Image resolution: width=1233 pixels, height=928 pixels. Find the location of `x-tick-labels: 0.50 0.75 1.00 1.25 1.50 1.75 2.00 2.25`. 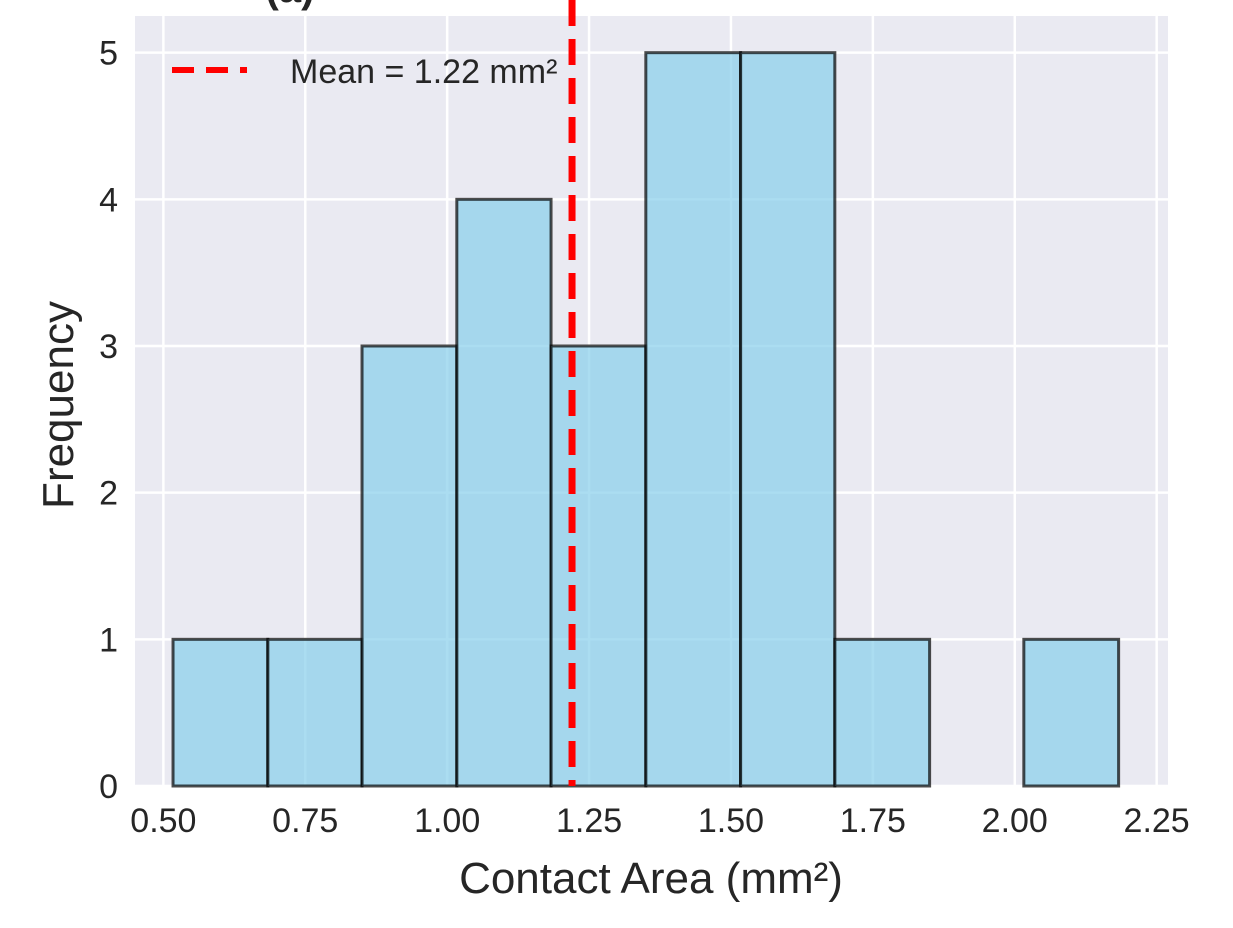

x-tick-labels: 0.50 0.75 1.00 1.25 1.50 1.75 2.00 2.25 is located at coordinates (659, 821).